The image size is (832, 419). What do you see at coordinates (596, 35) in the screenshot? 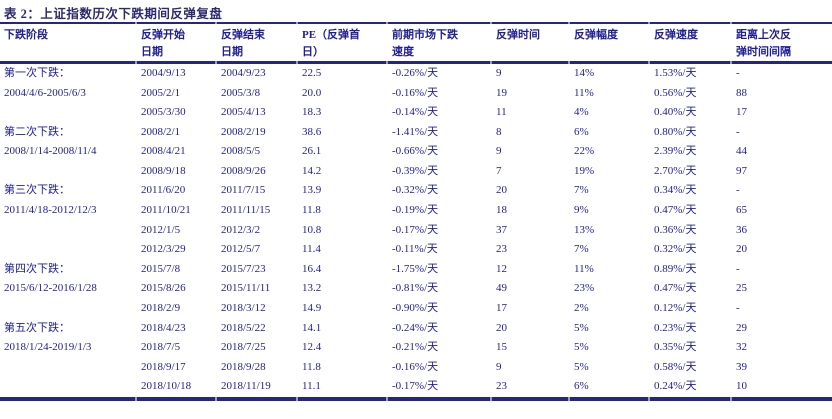
I see `col-header-rebound-amplitude: 反弹幅度` at bounding box center [596, 35].